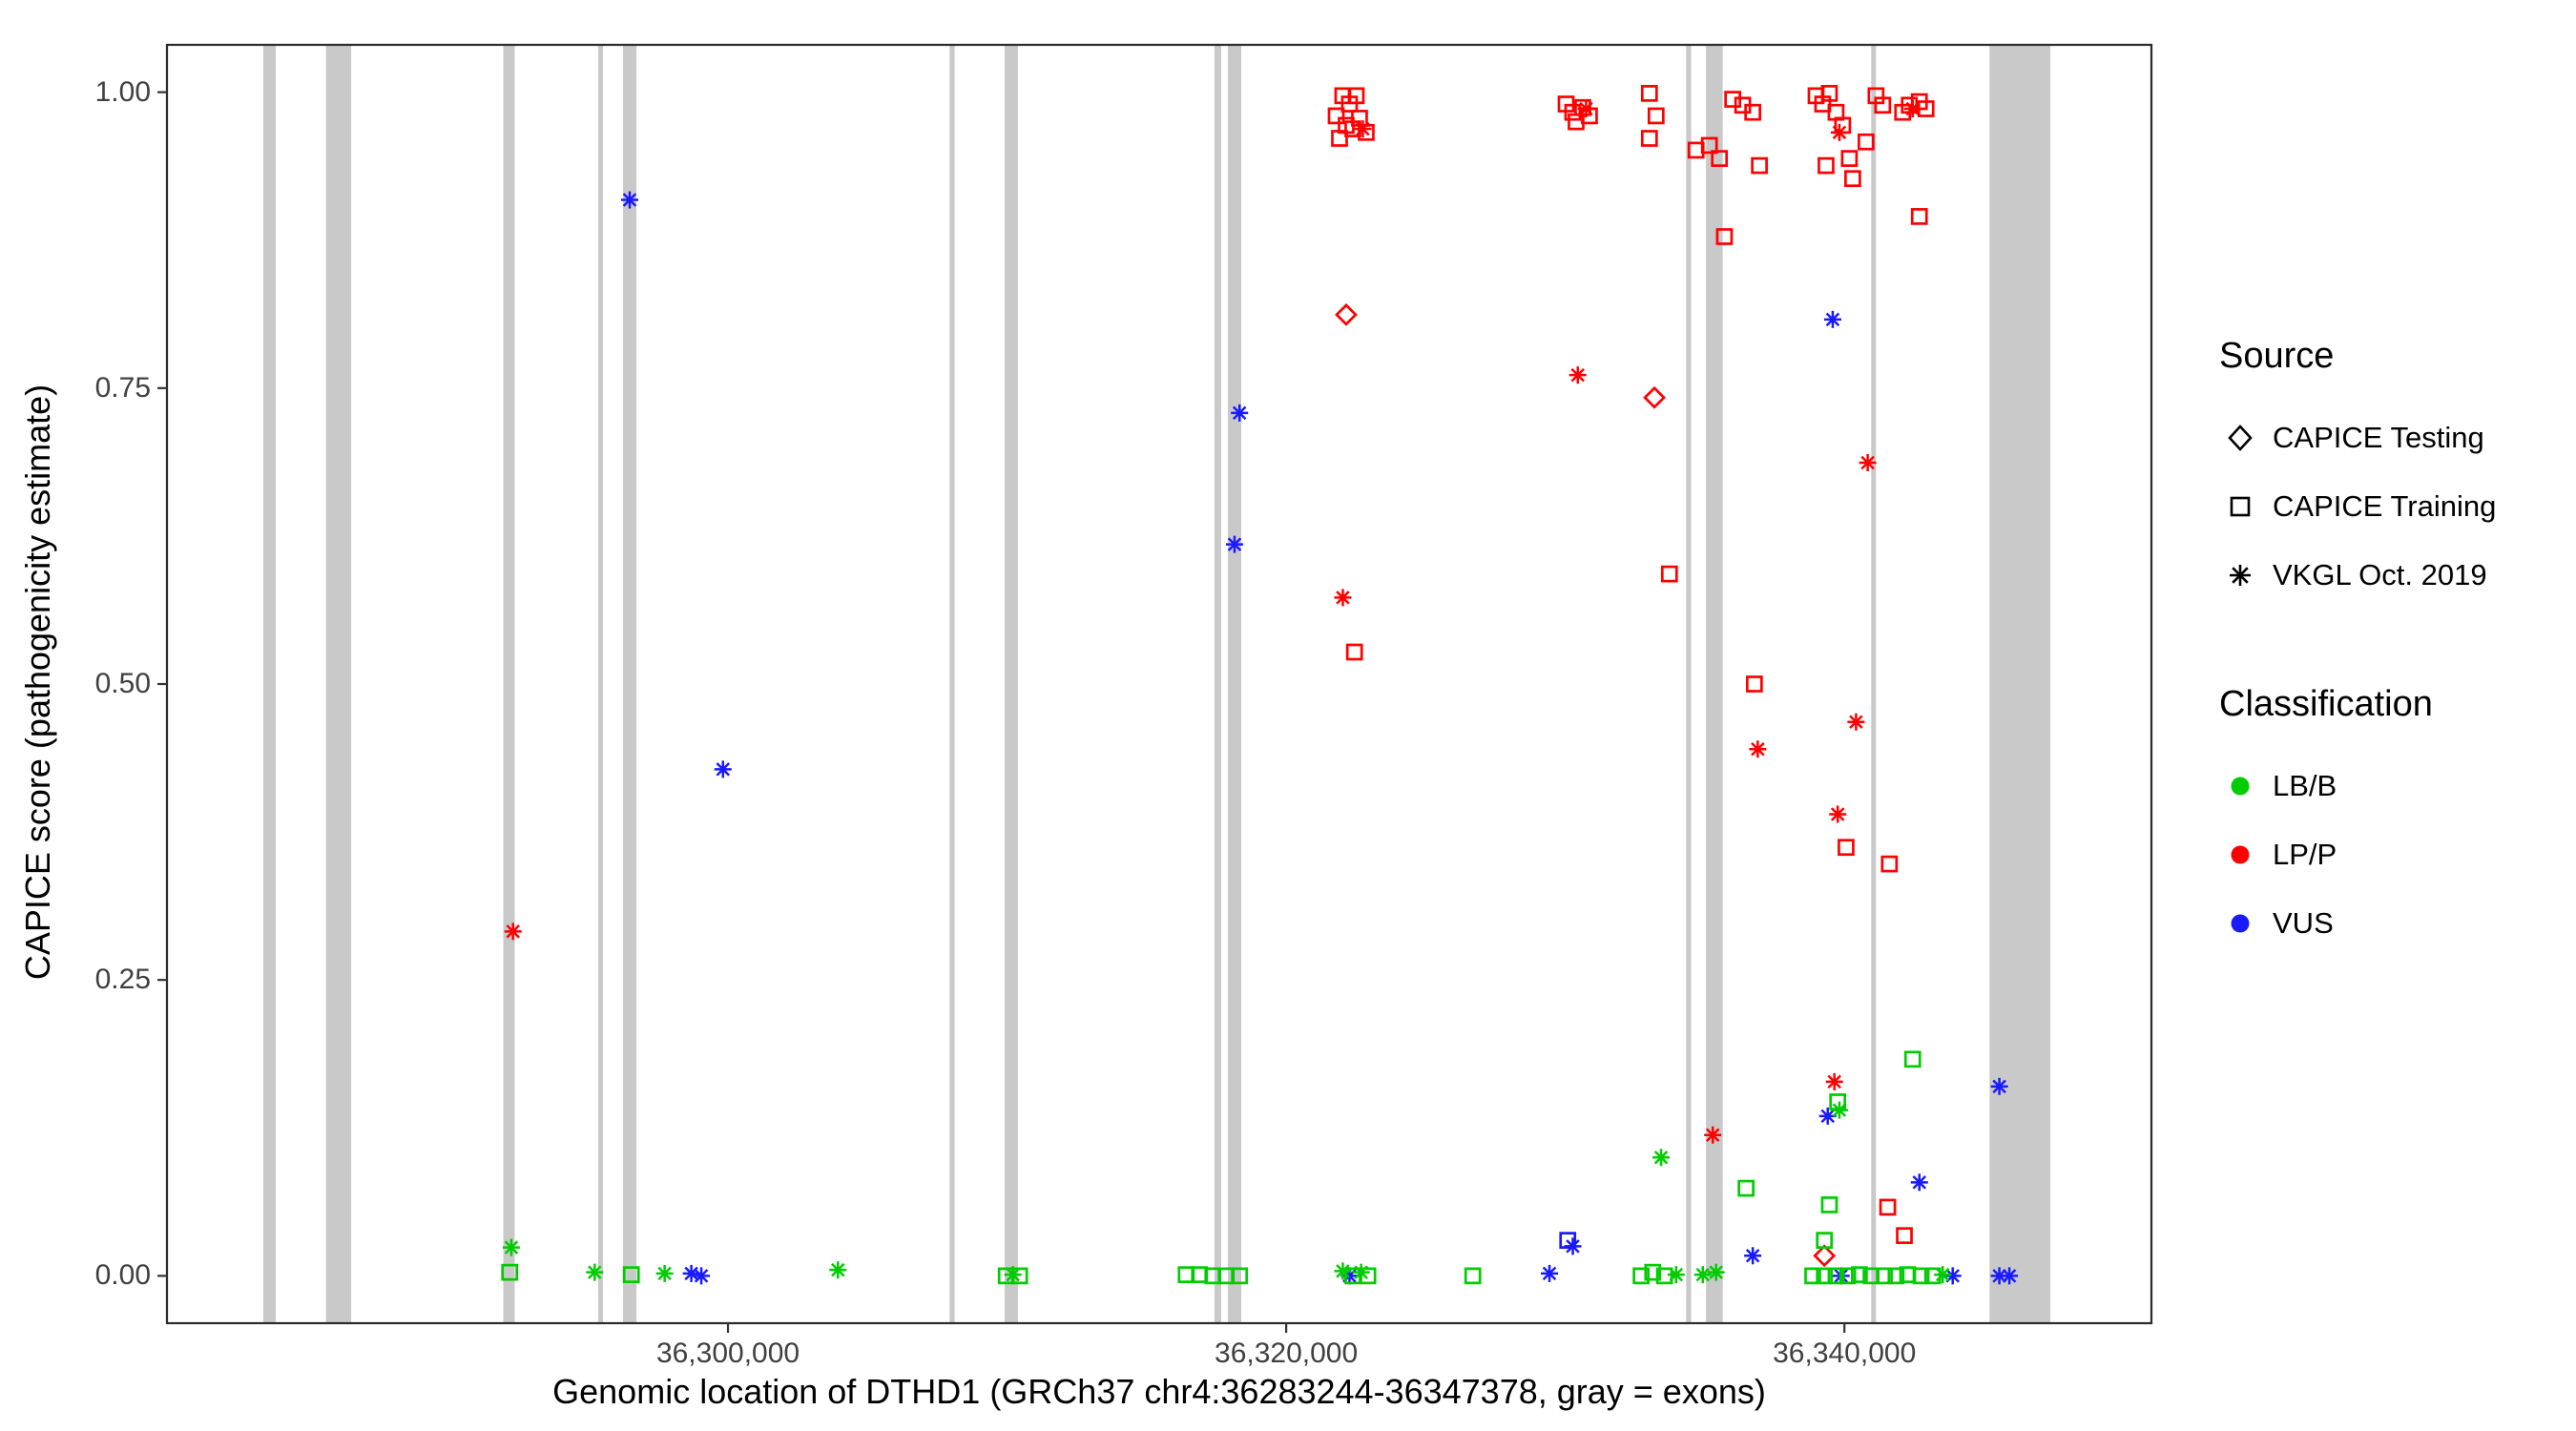 This screenshot has width=2576, height=1431. I want to click on y-tick-label-0.50: 0.50, so click(122, 683).